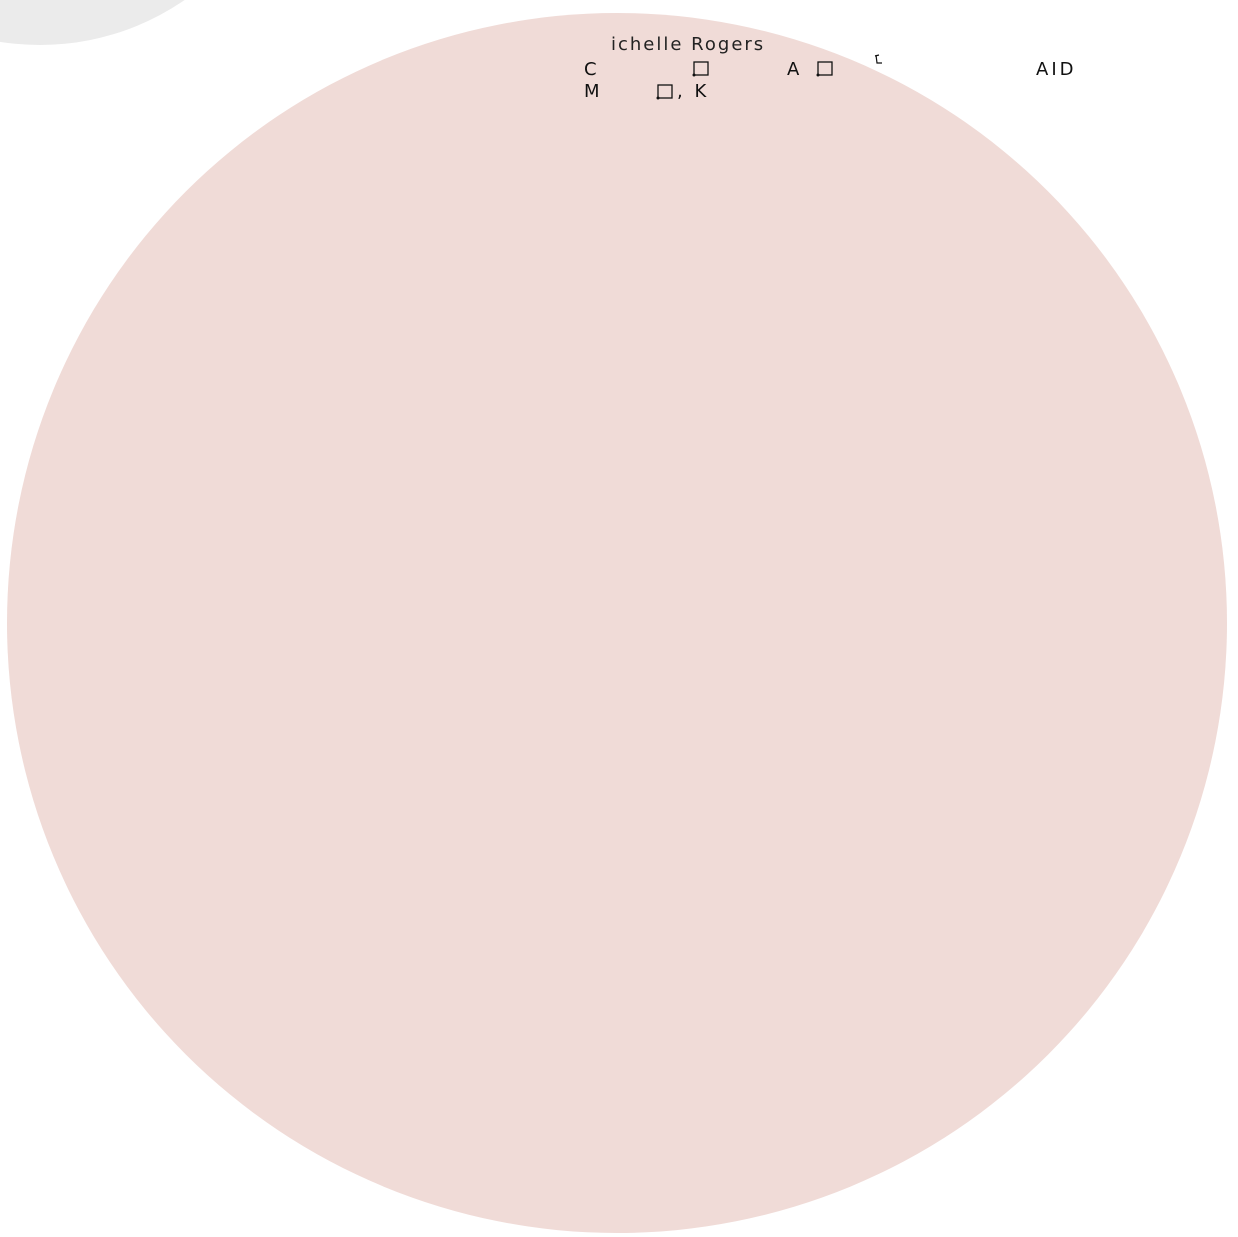 This screenshot has height=1237, width=1238. What do you see at coordinates (688, 44) in the screenshot?
I see `user-name: ichelle Rogers` at bounding box center [688, 44].